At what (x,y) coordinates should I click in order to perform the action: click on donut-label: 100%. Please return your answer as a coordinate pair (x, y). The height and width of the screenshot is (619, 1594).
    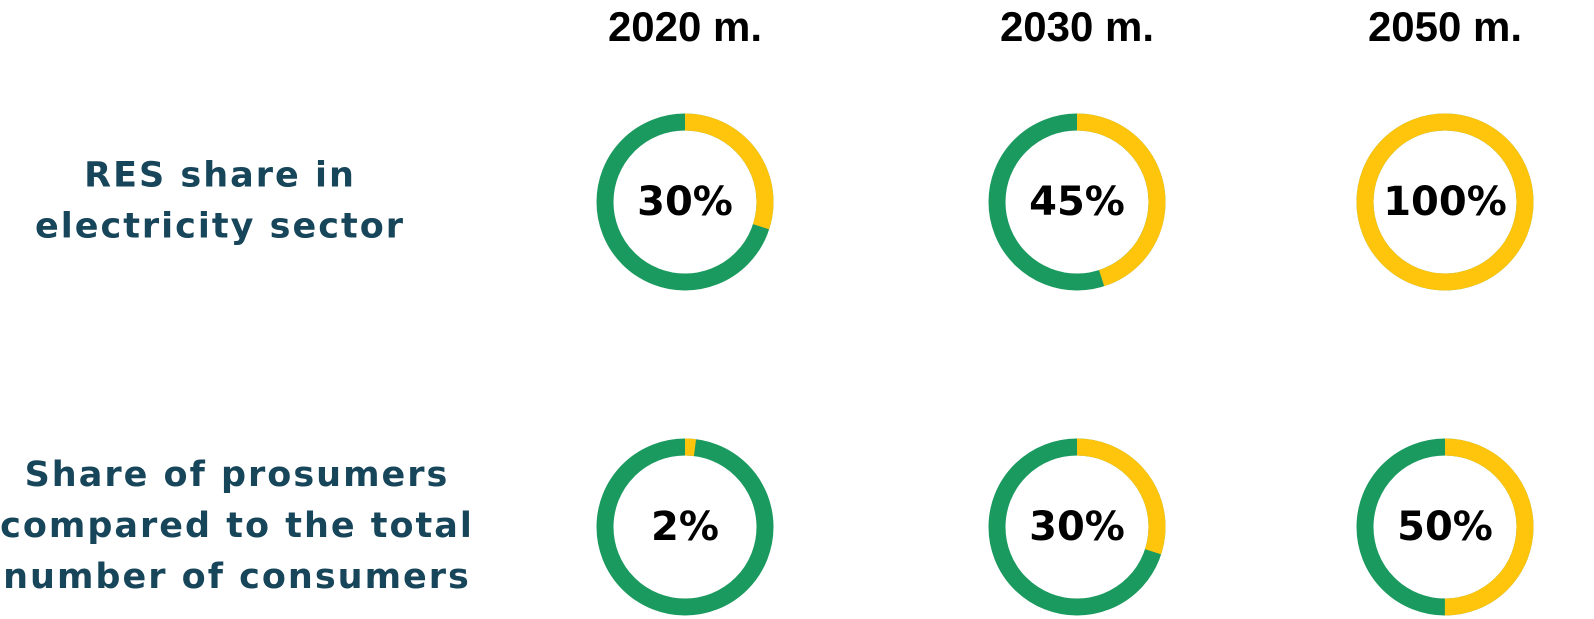
    Looking at the image, I should click on (1445, 202).